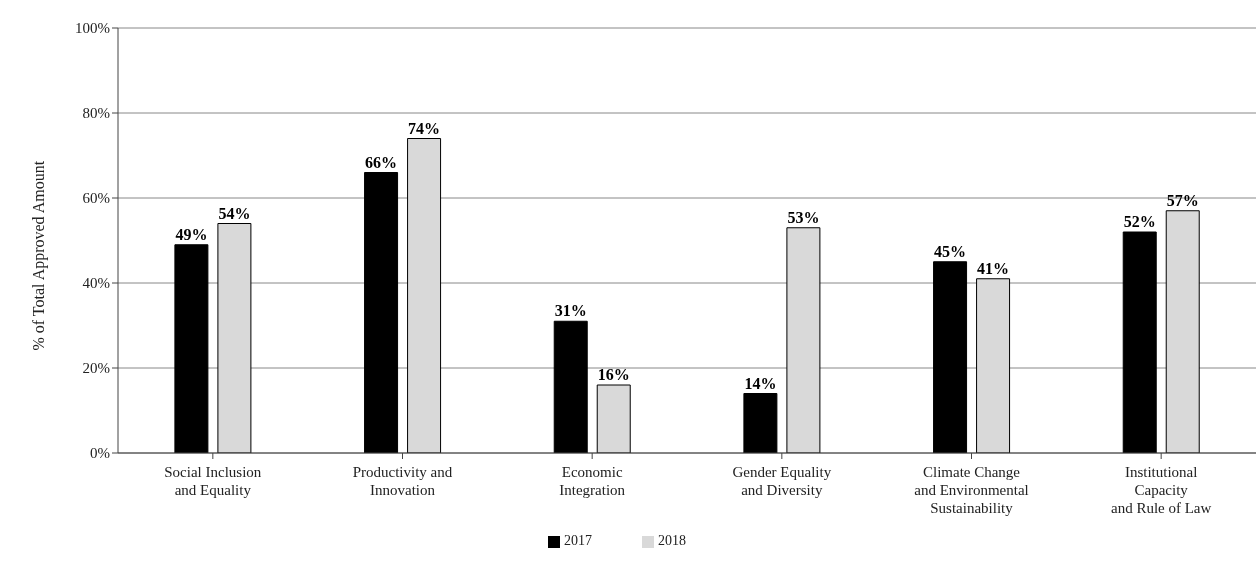  Describe the element at coordinates (803, 217) in the screenshot. I see `data-label: 53%` at that location.